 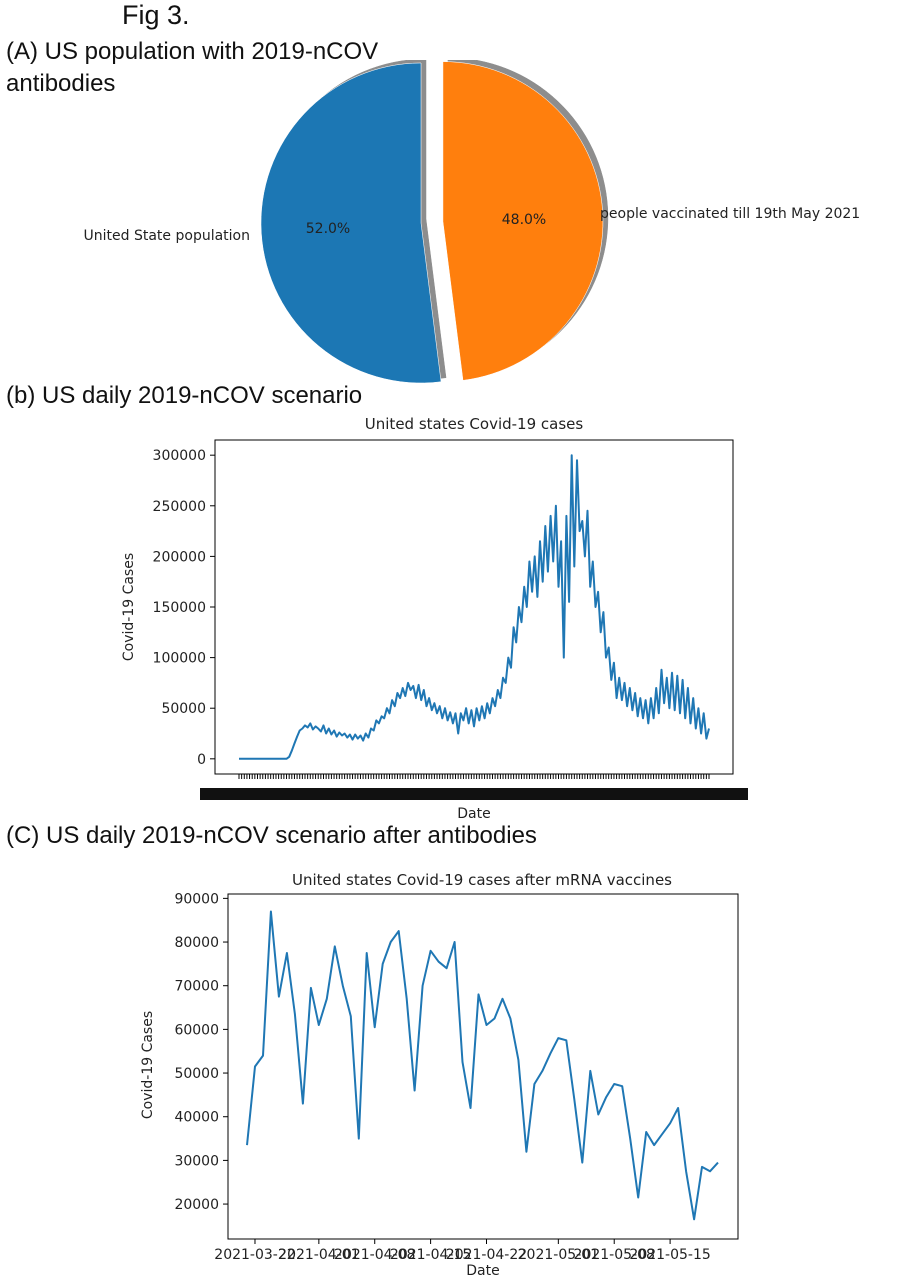 What do you see at coordinates (474, 794) in the screenshot?
I see `chart-b-xtick-labels-overlap` at bounding box center [474, 794].